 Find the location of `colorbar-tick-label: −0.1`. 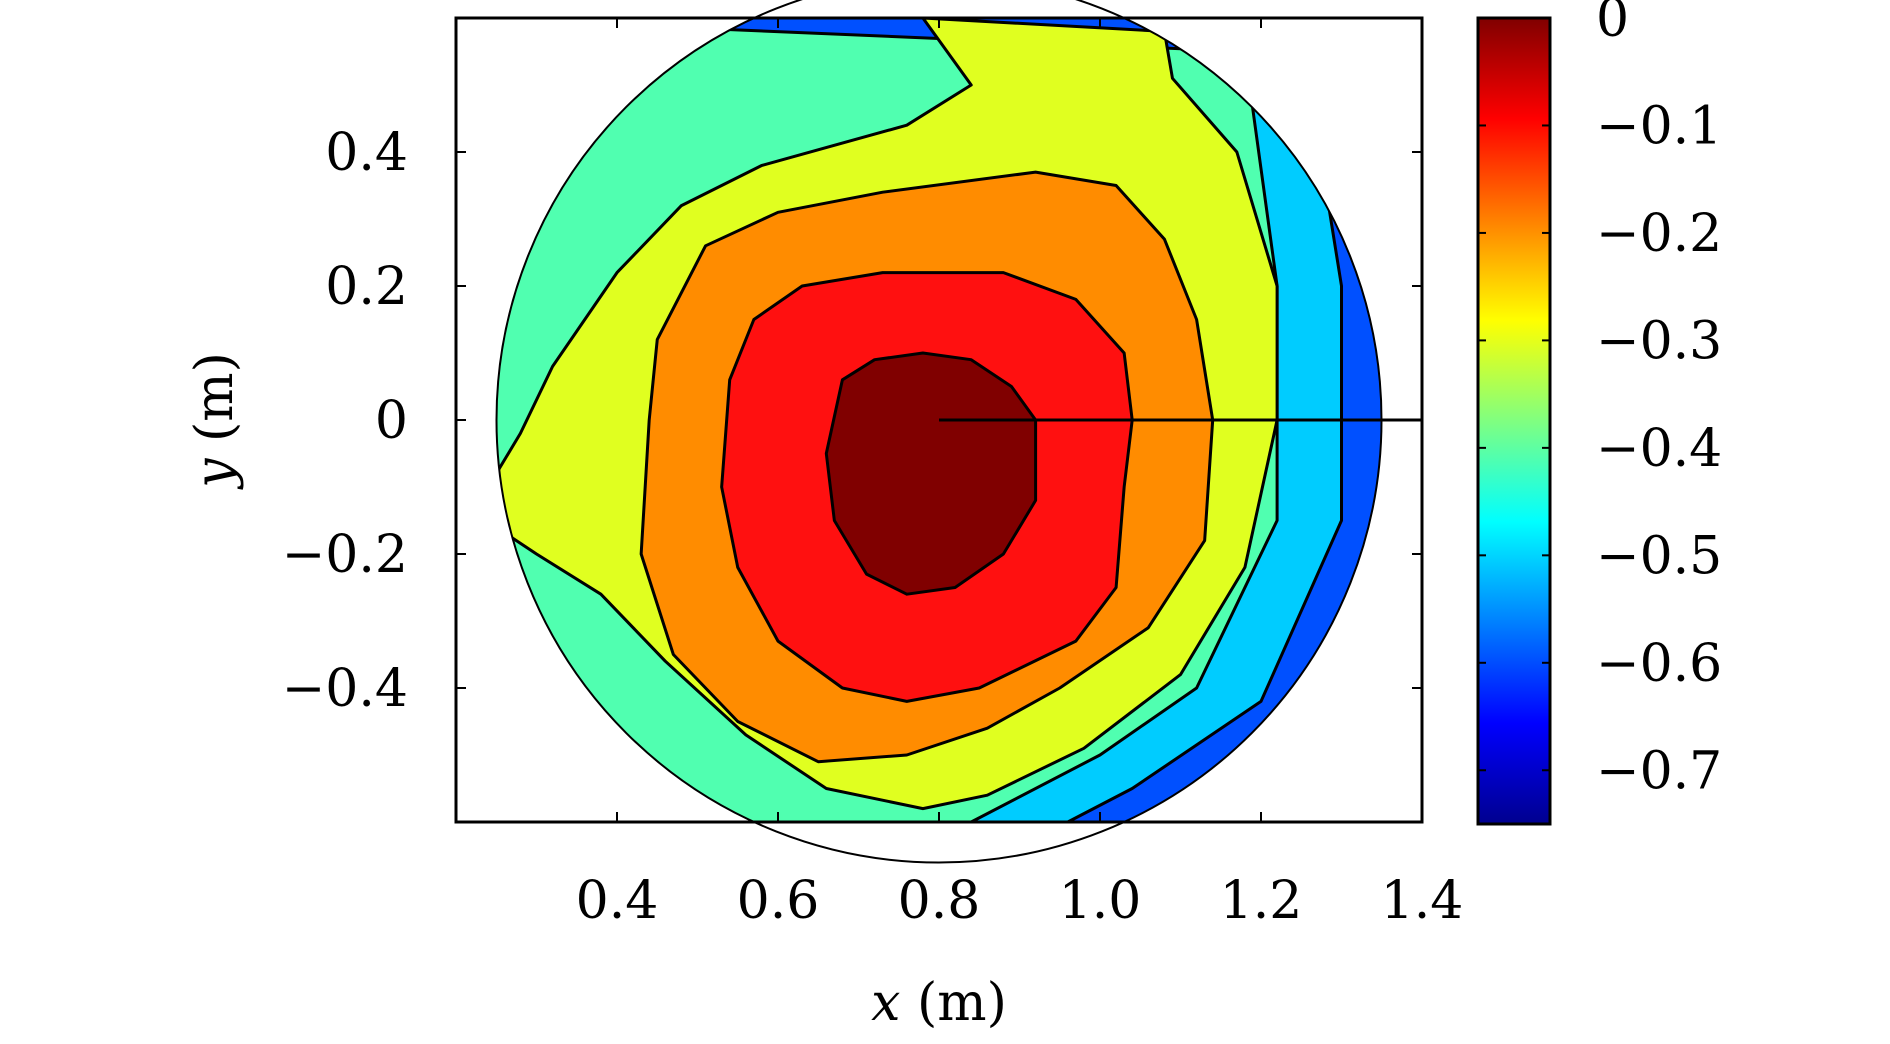

colorbar-tick-label: −0.1 is located at coordinates (1659, 126).